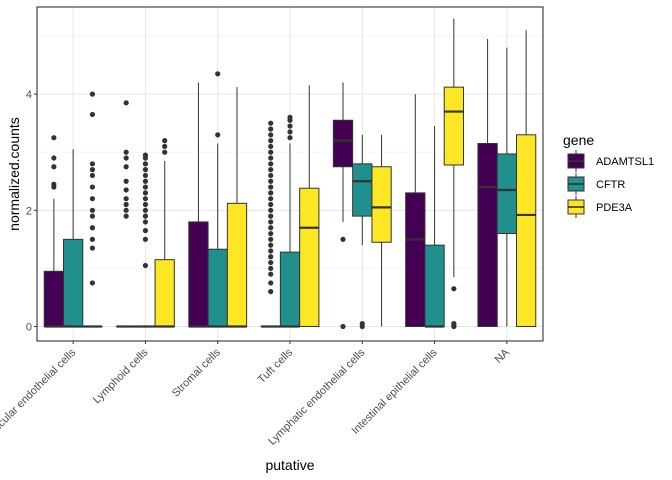 The height and width of the screenshot is (480, 672). I want to click on legend-key-cftr: CFTR, so click(596, 184).